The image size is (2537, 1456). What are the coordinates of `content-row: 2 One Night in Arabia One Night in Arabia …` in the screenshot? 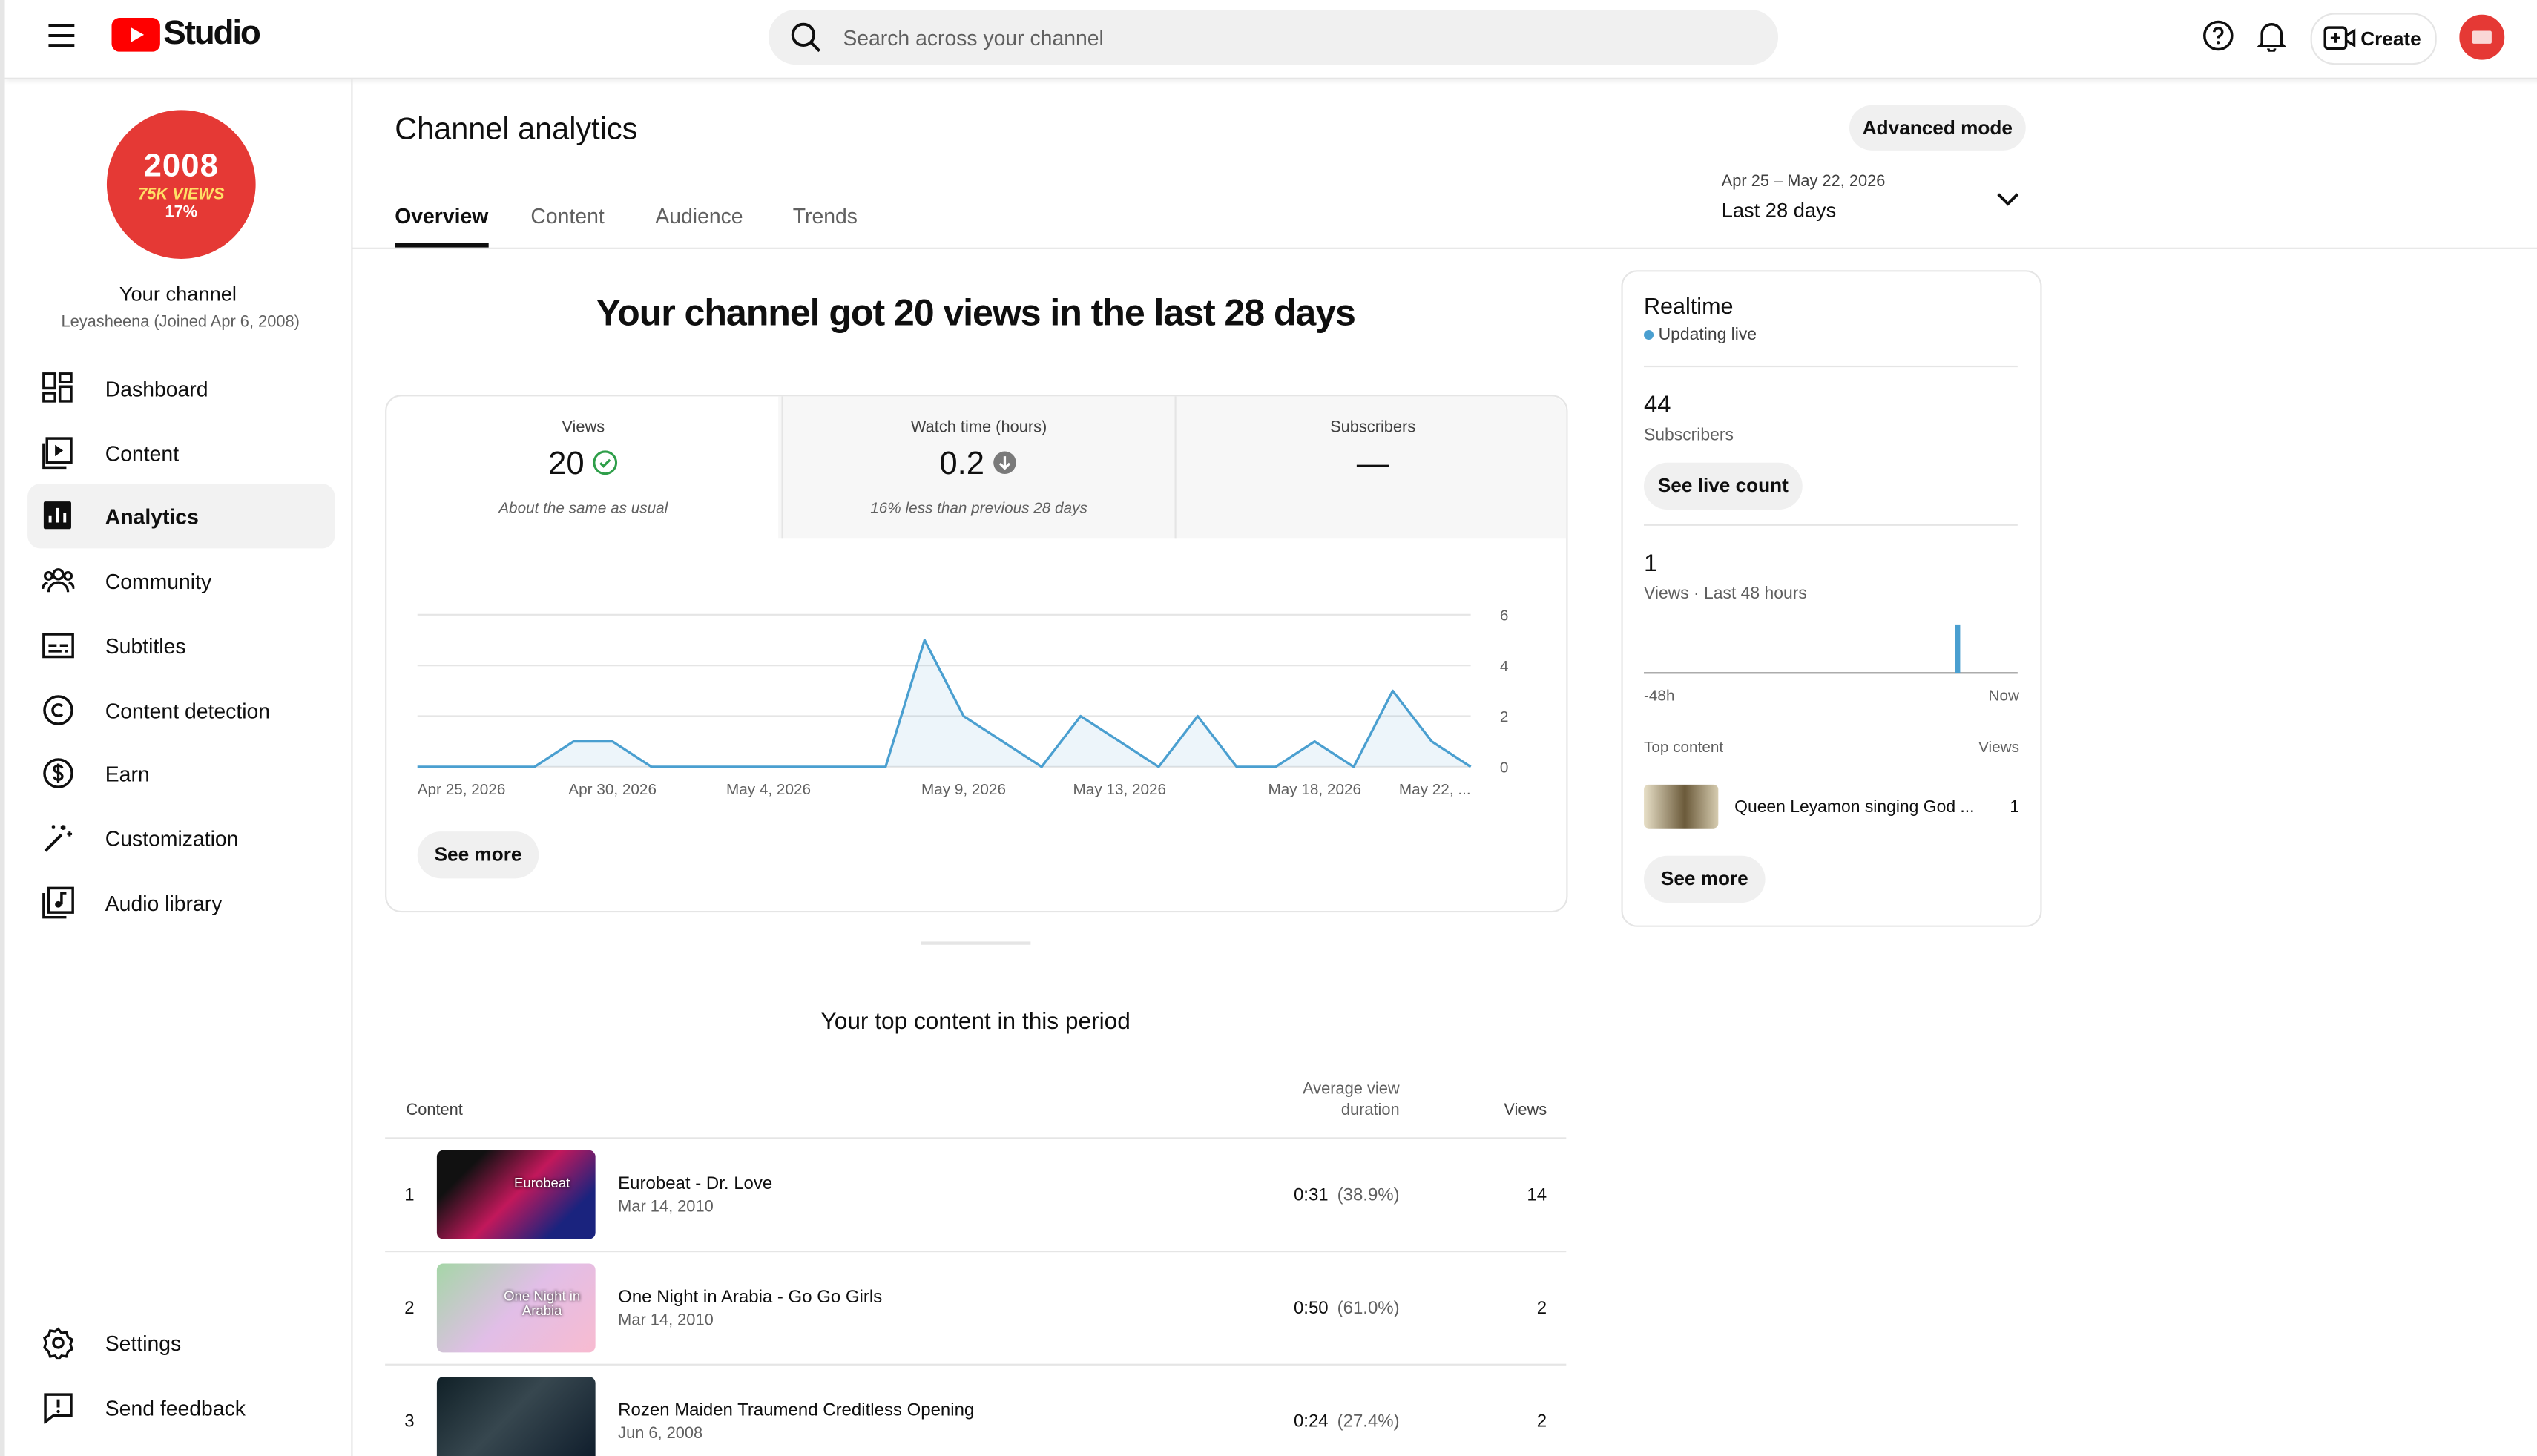 It's located at (976, 1307).